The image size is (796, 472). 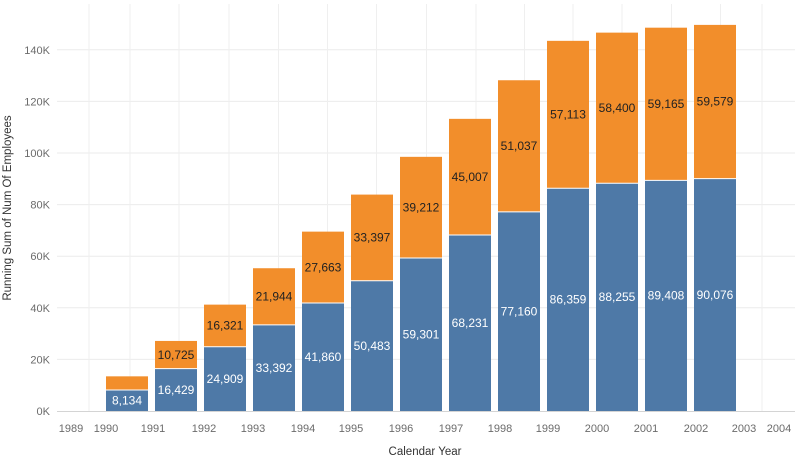 I want to click on bar-value-label: 10,725, so click(x=176, y=355).